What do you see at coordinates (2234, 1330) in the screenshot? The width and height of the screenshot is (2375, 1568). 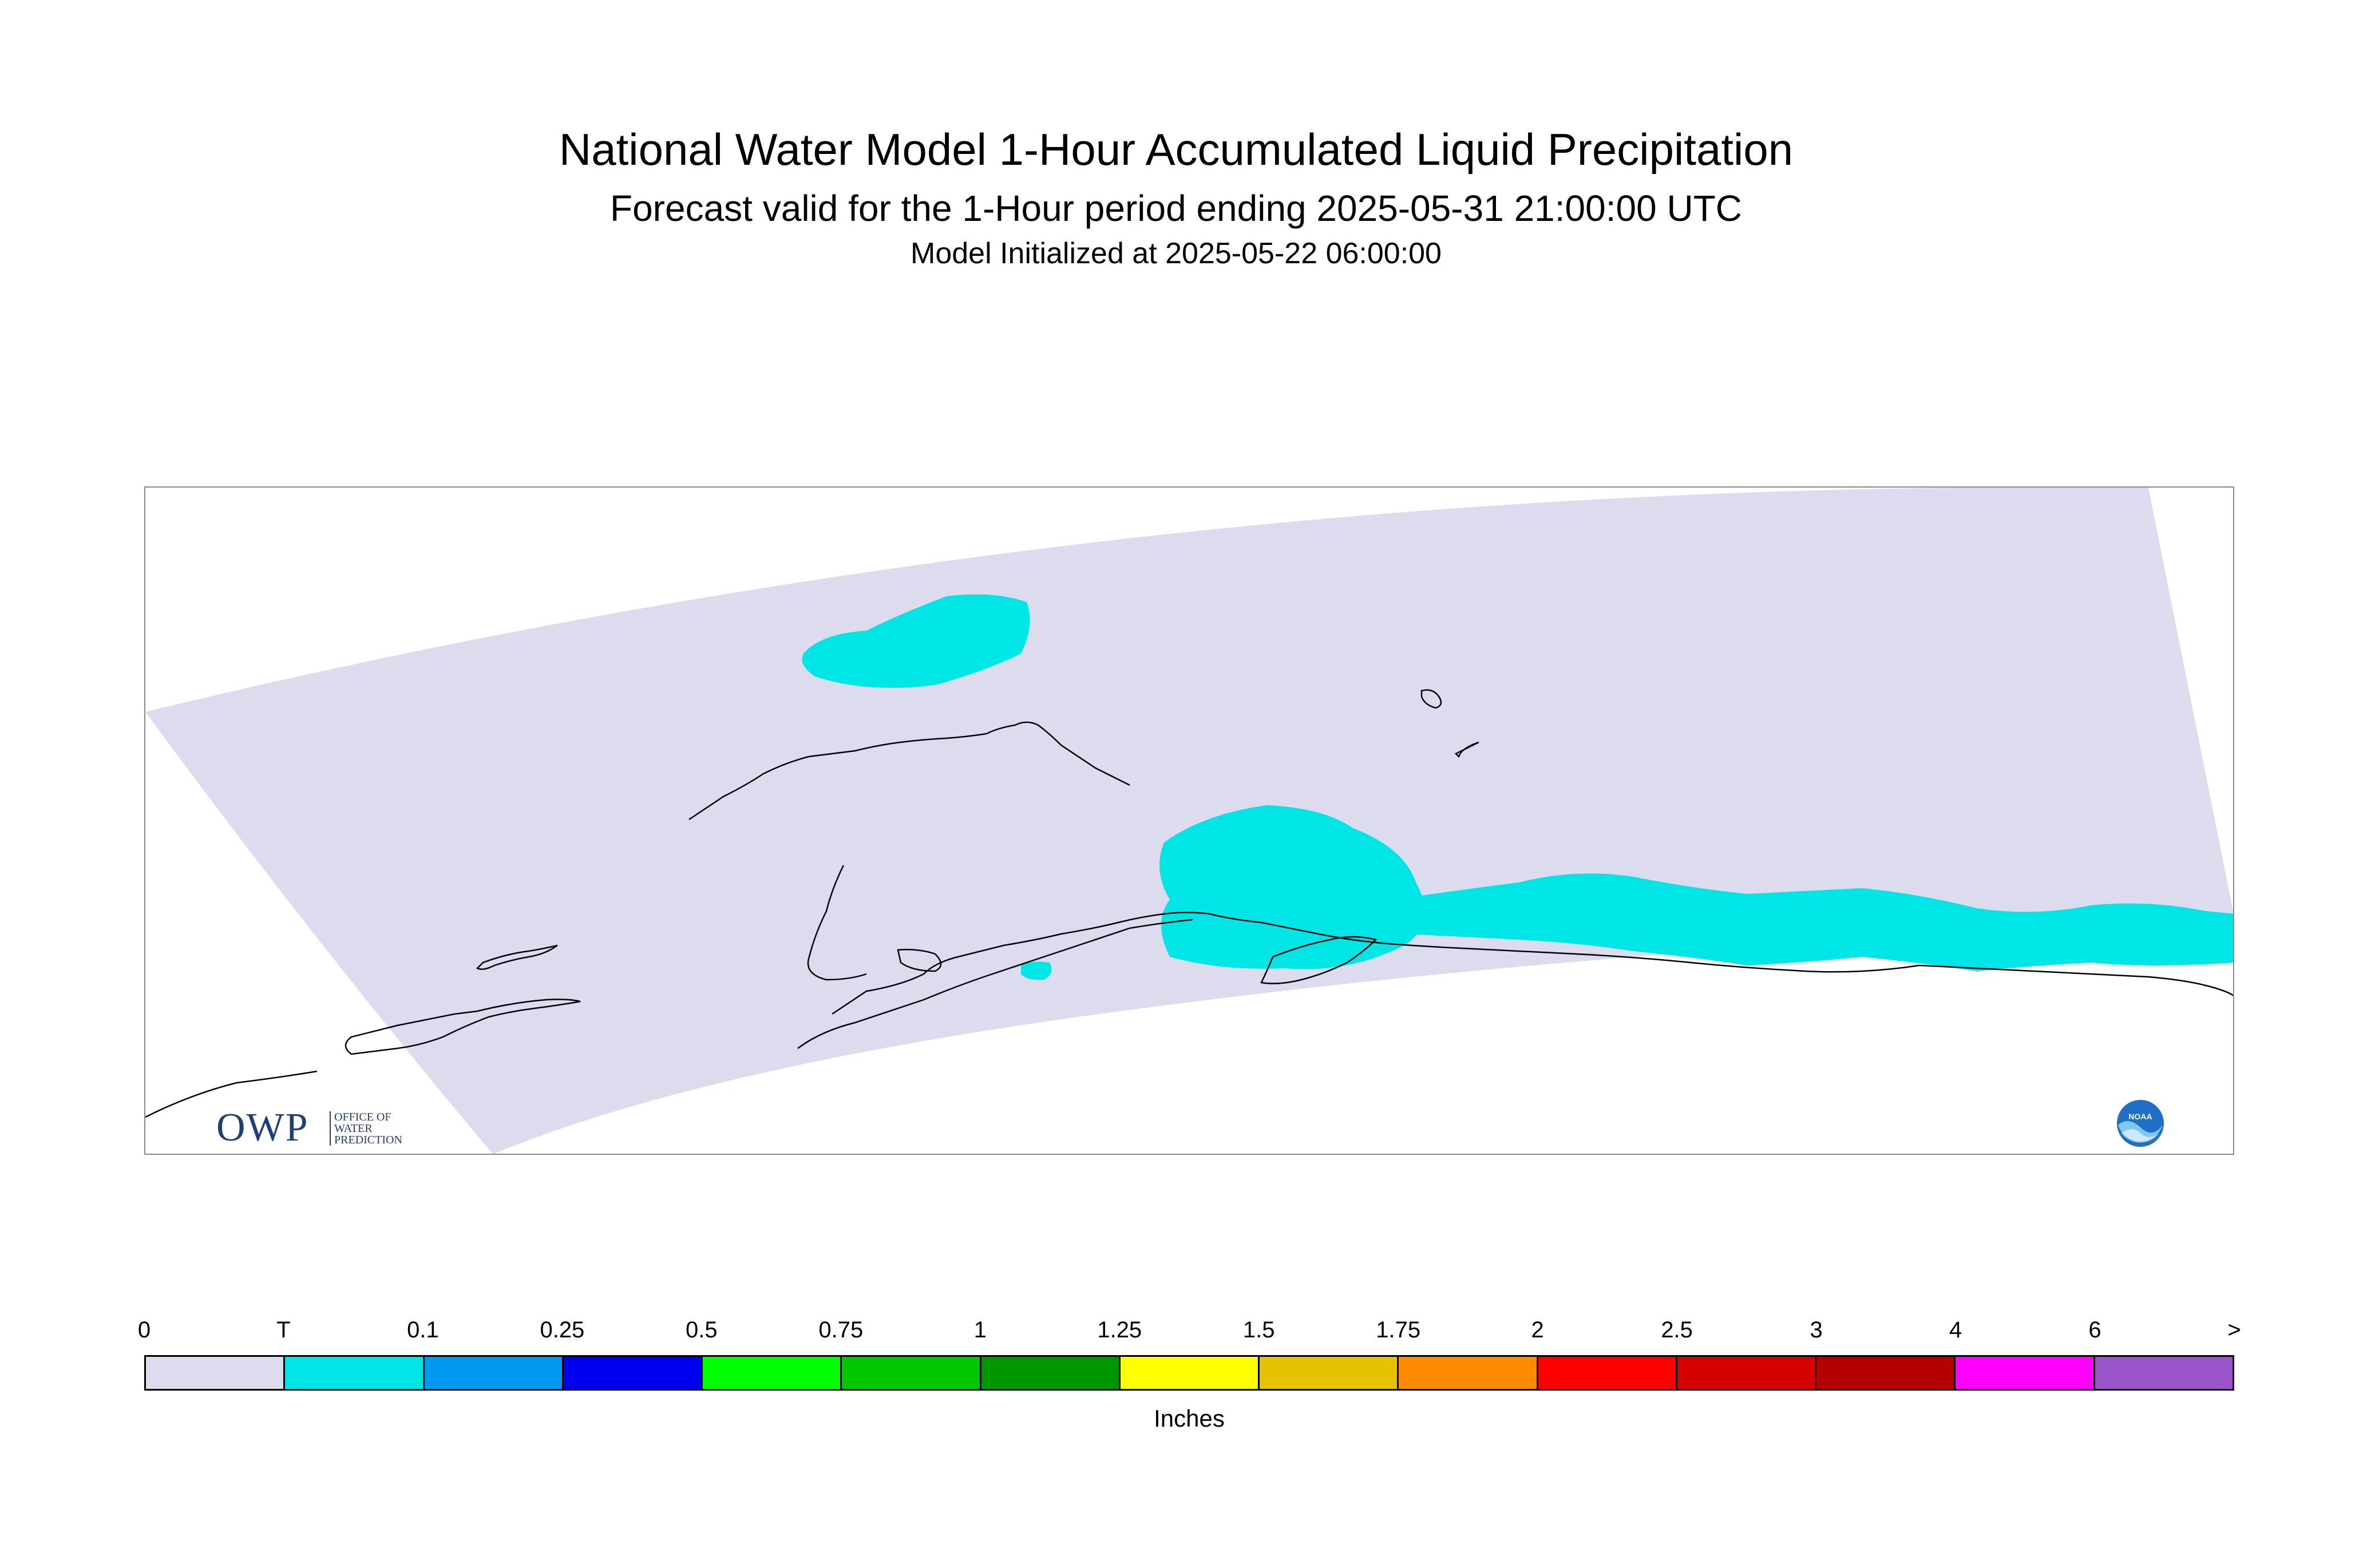 I see `colorbar-tick-label: >` at bounding box center [2234, 1330].